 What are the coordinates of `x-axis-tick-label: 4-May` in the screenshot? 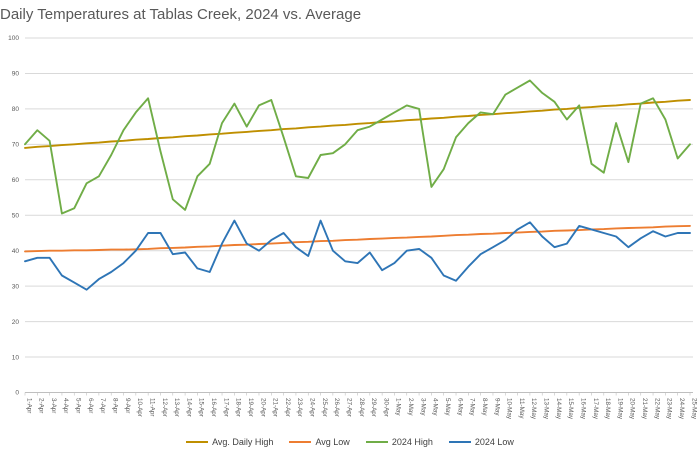 It's located at (435, 407).